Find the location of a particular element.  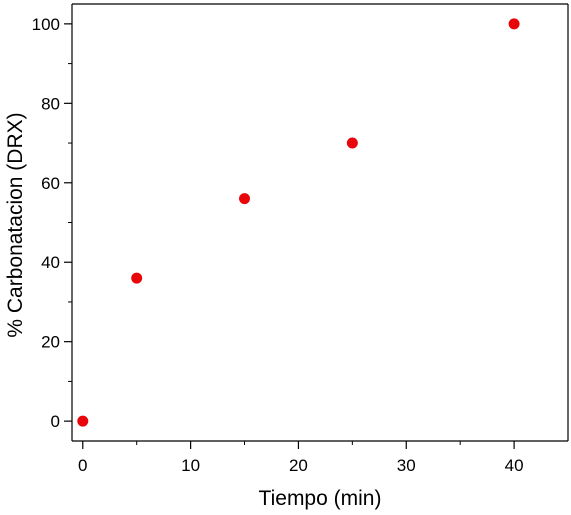

x-axis-title: Tiempo (min) is located at coordinates (320, 498).